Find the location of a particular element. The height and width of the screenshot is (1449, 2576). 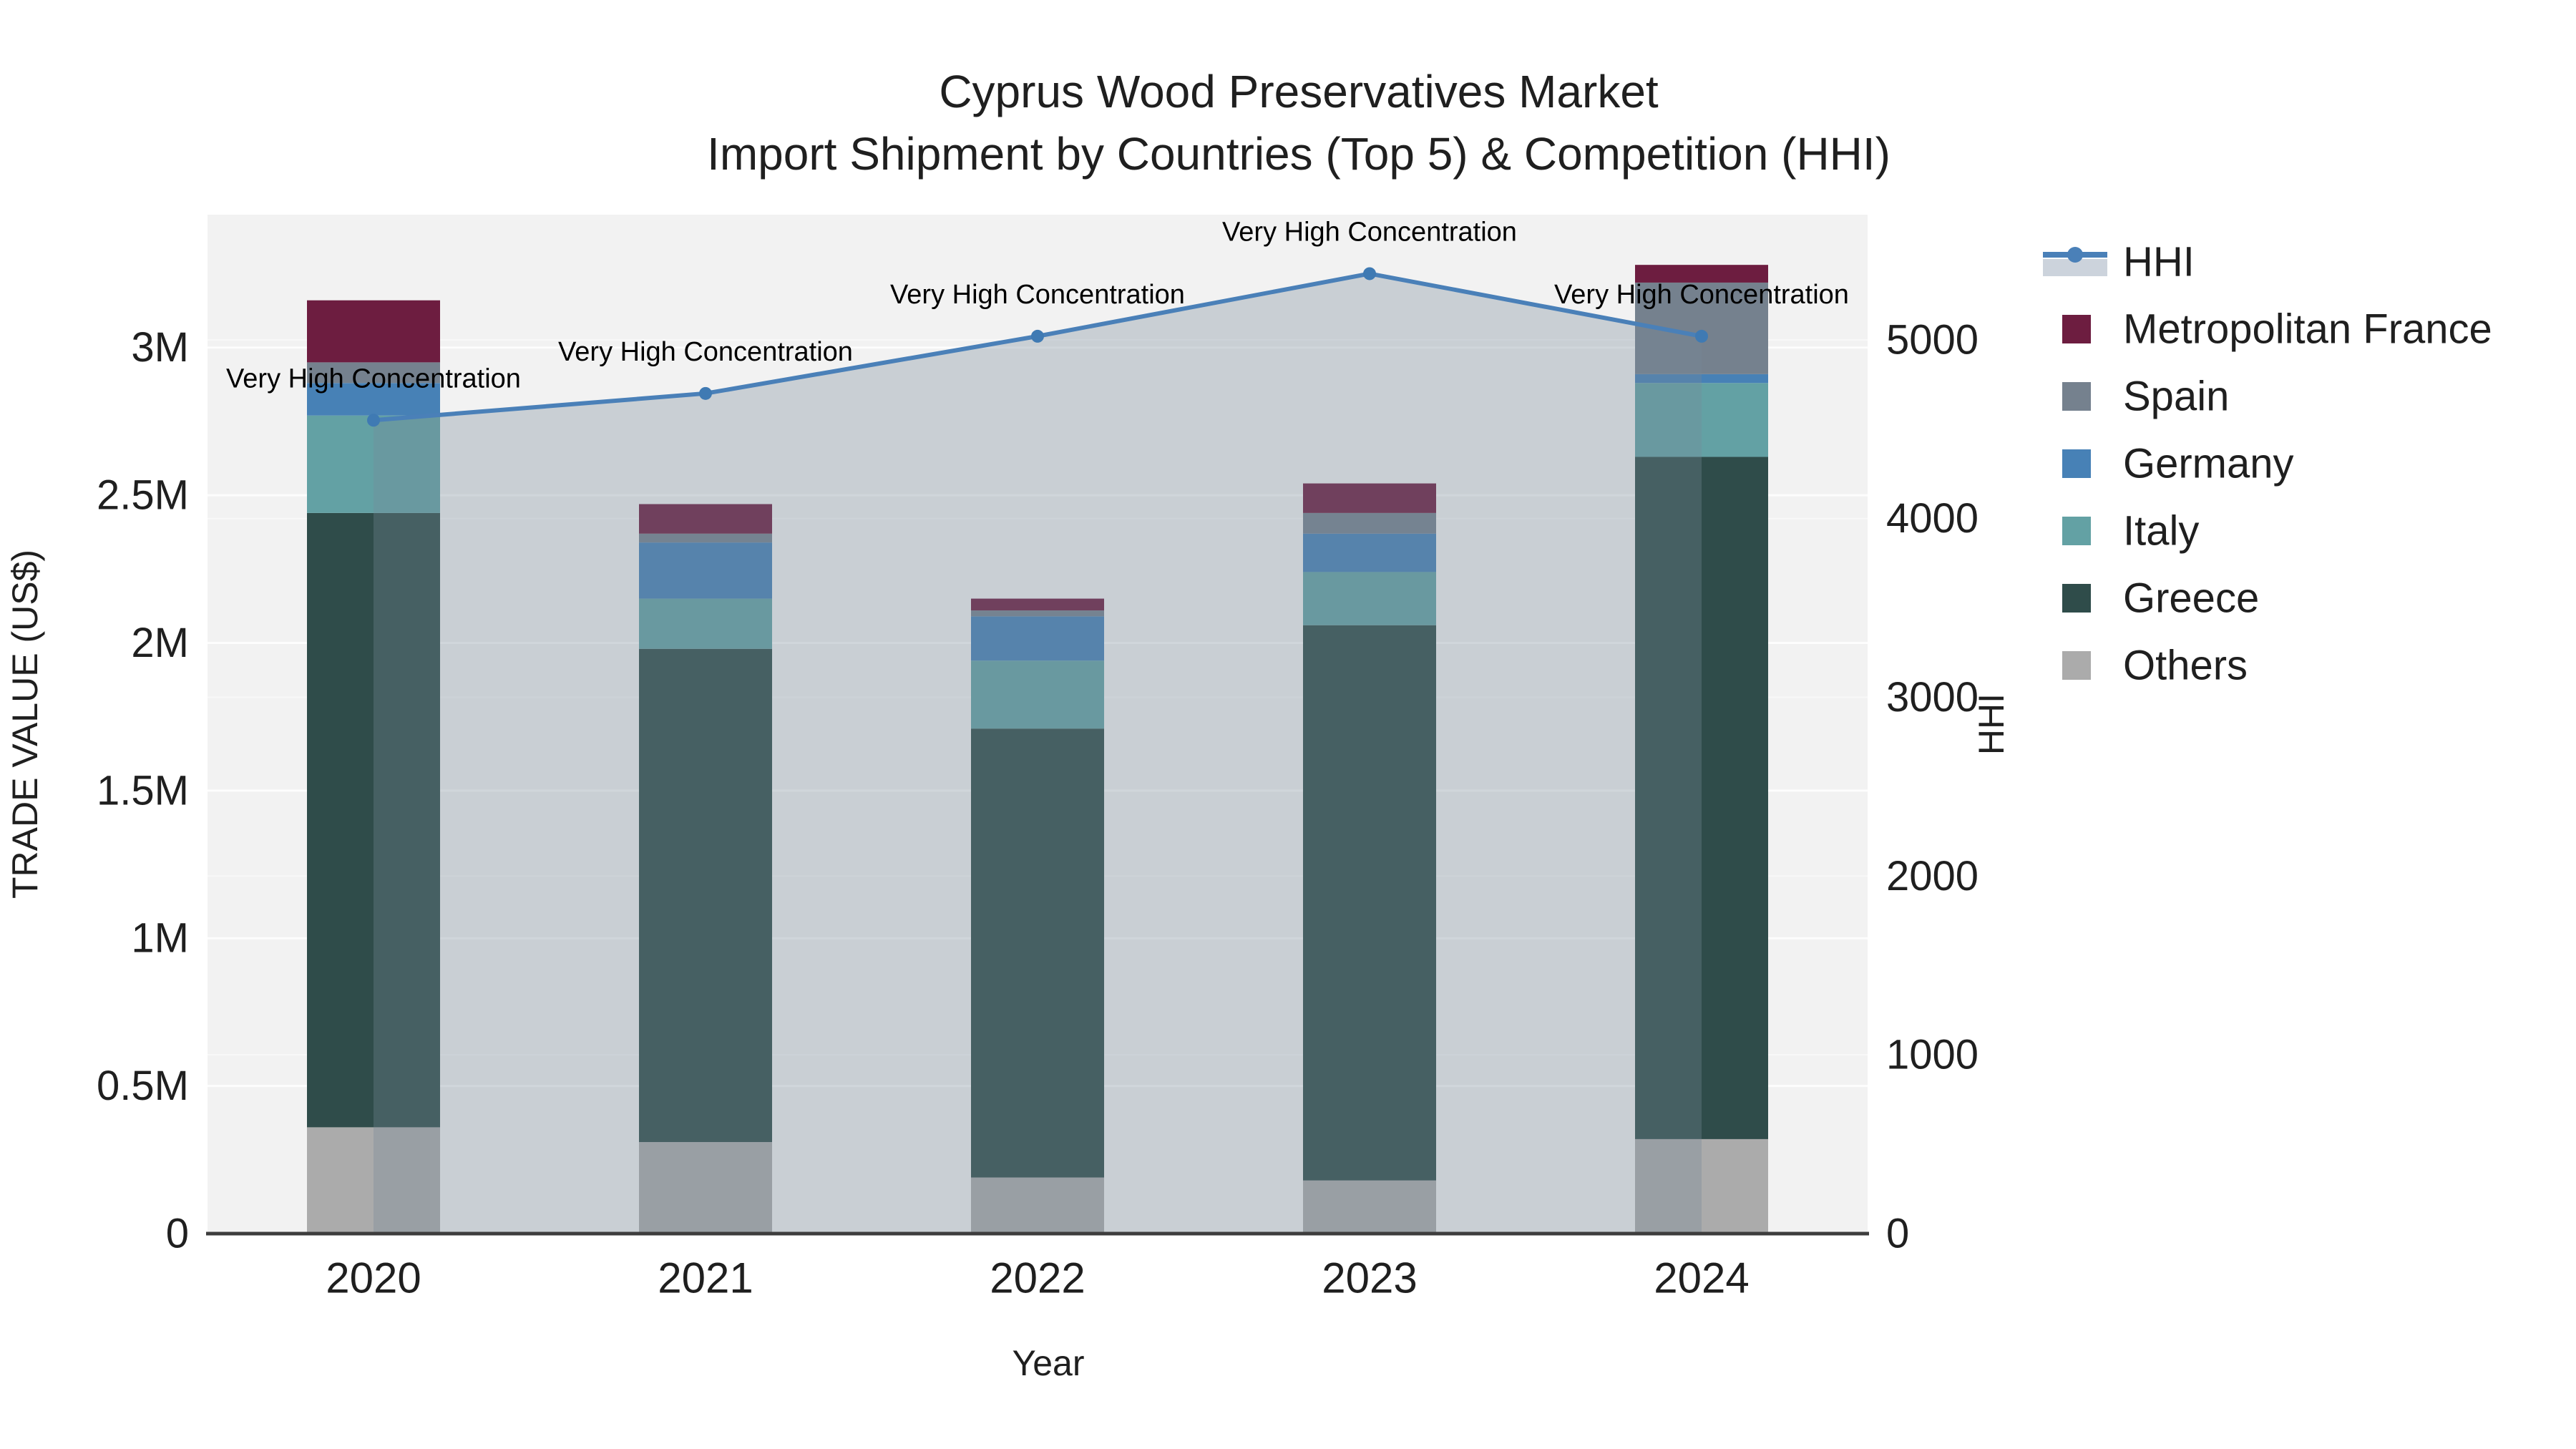

legend-label-germany: Germany is located at coordinates (2208, 464).